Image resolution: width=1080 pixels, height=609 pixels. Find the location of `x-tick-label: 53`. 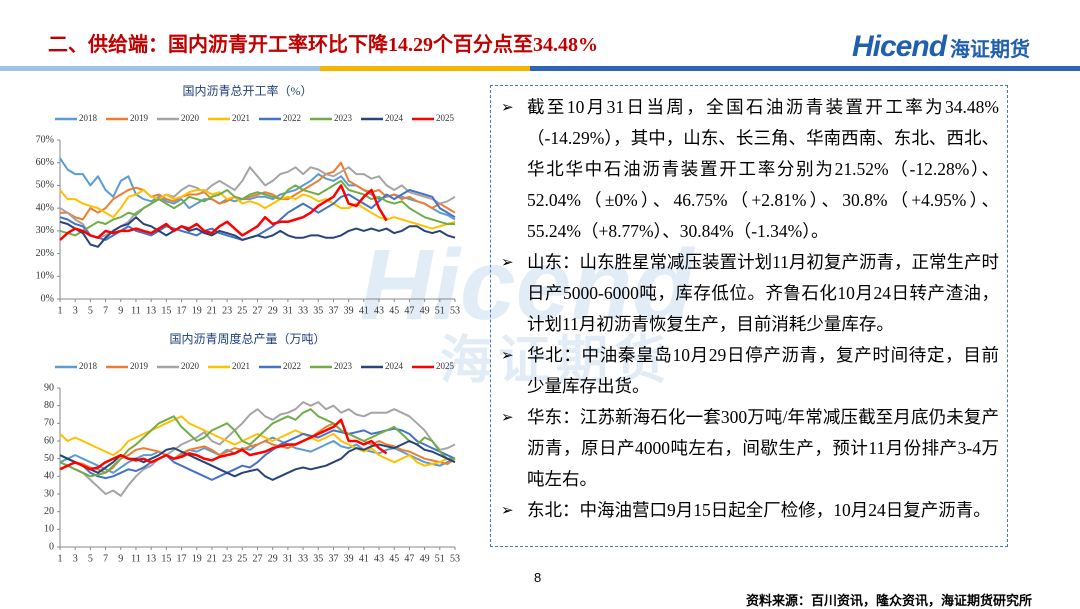

x-tick-label: 53 is located at coordinates (455, 558).